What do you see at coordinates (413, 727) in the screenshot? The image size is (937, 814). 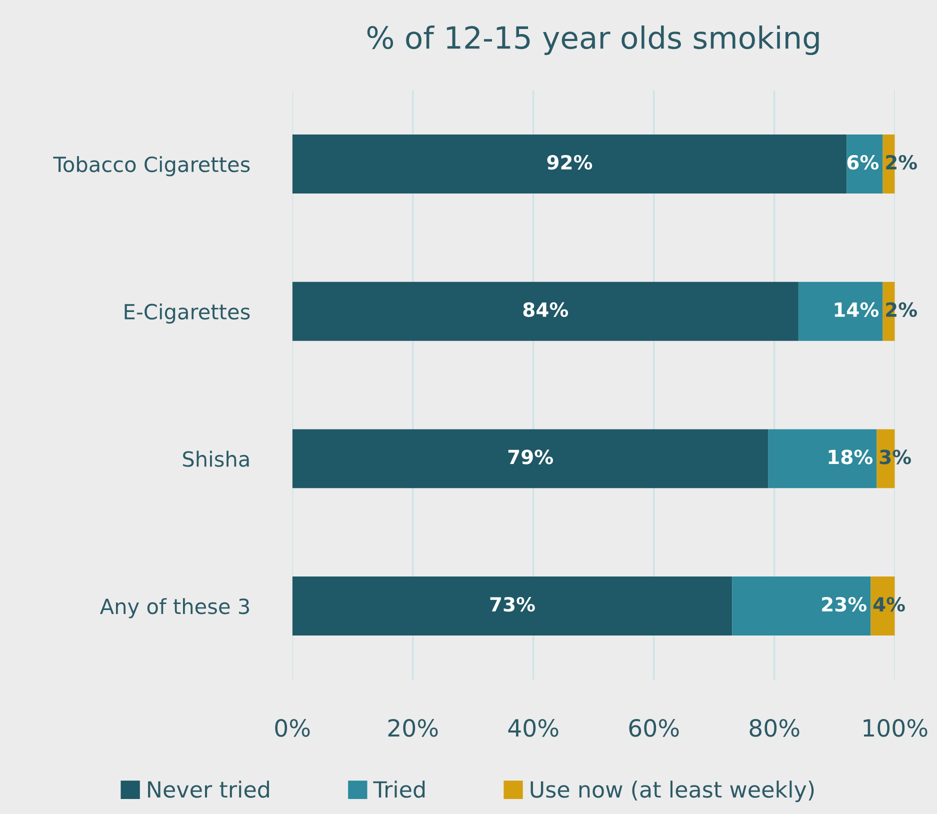 I see `x-tick-label: 20%` at bounding box center [413, 727].